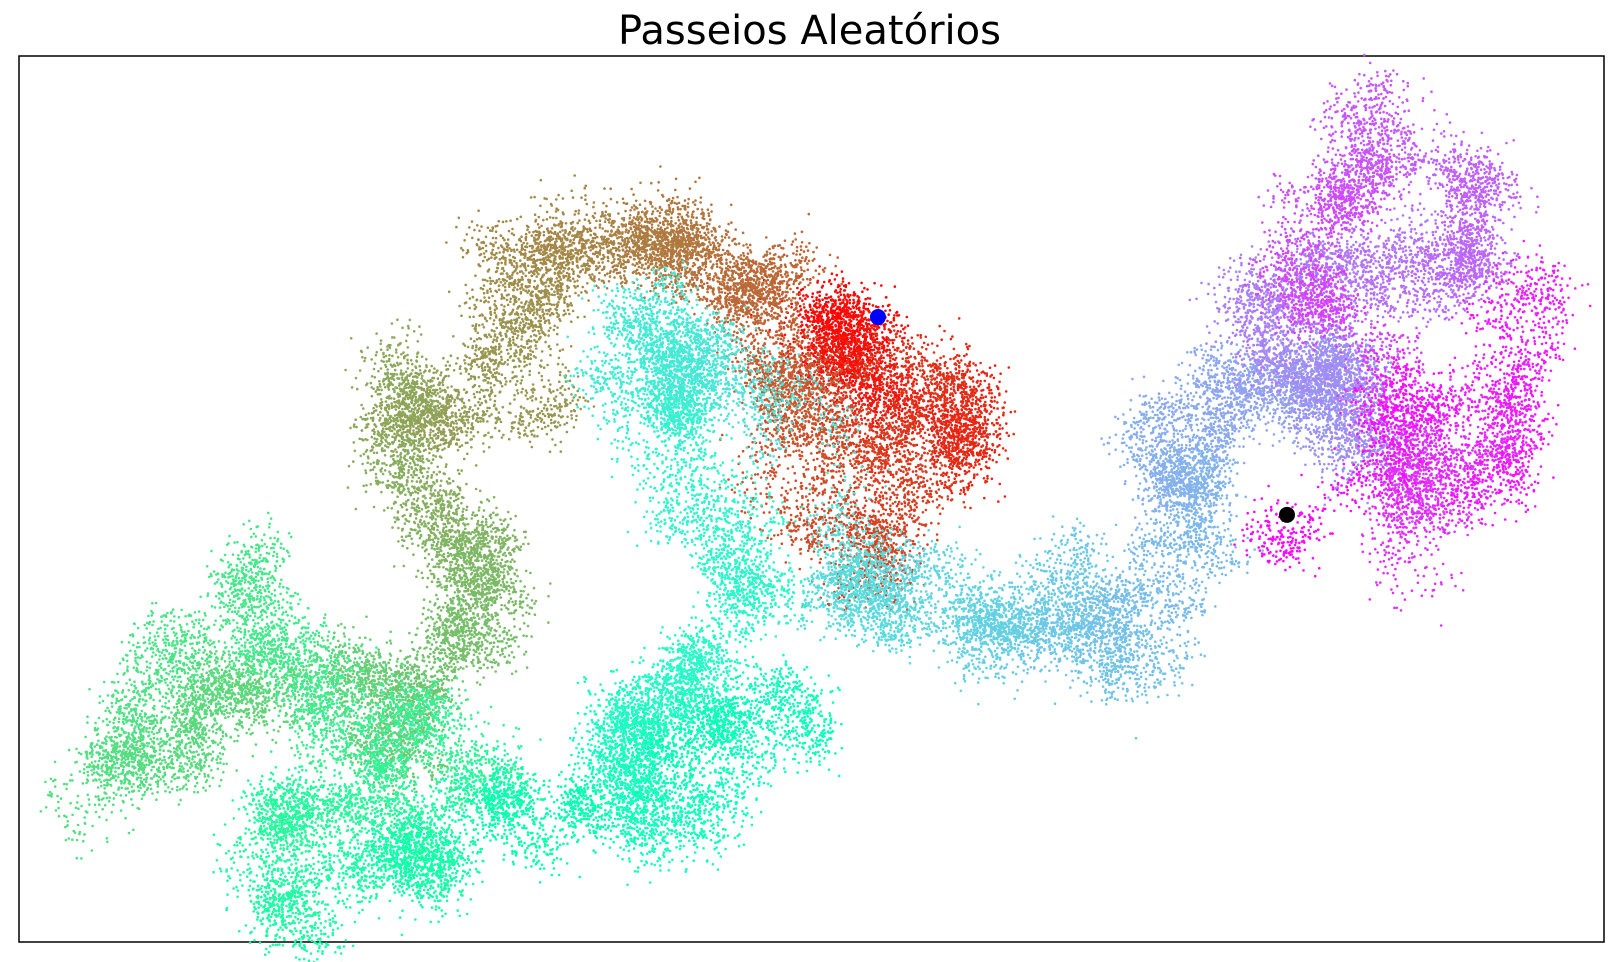 This screenshot has width=1619, height=962. Describe the element at coordinates (877, 317) in the screenshot. I see `start-point-marker` at that location.